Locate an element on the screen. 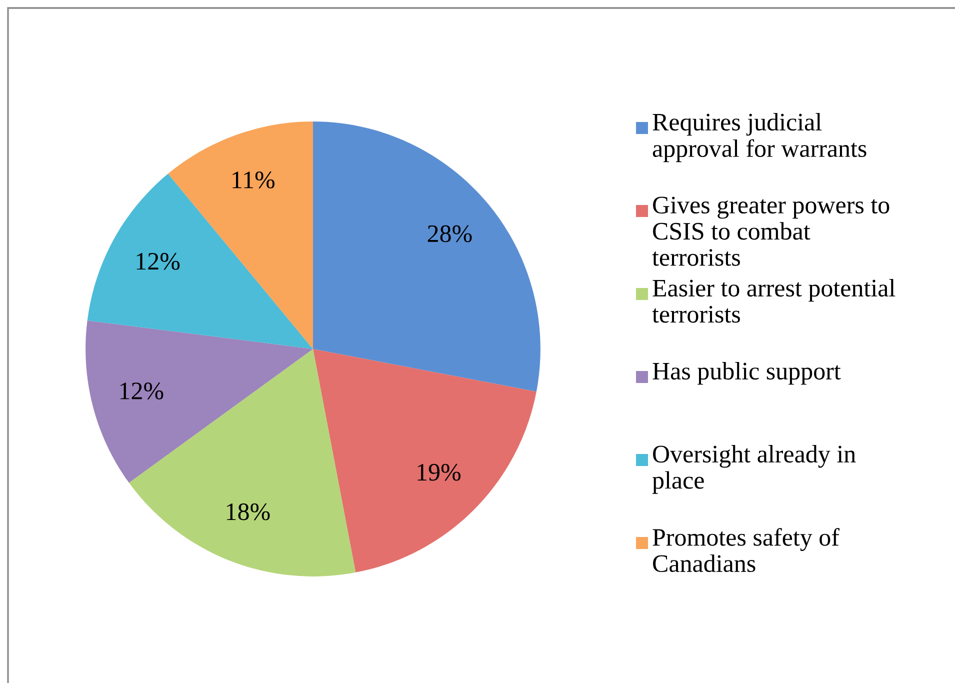  legend-label: Easier to arrest potential terrorists is located at coordinates (774, 301).